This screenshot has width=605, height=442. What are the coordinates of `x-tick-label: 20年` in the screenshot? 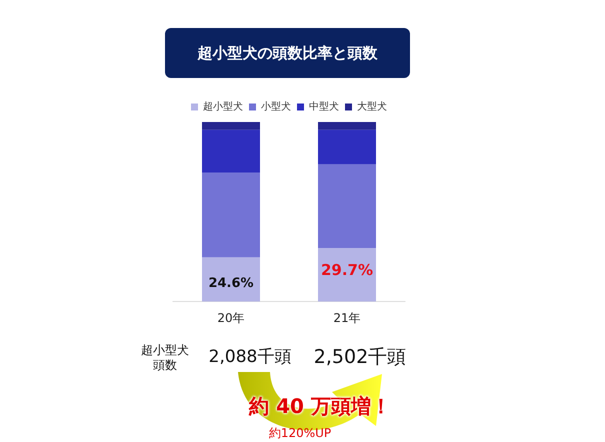 It's located at (231, 317).